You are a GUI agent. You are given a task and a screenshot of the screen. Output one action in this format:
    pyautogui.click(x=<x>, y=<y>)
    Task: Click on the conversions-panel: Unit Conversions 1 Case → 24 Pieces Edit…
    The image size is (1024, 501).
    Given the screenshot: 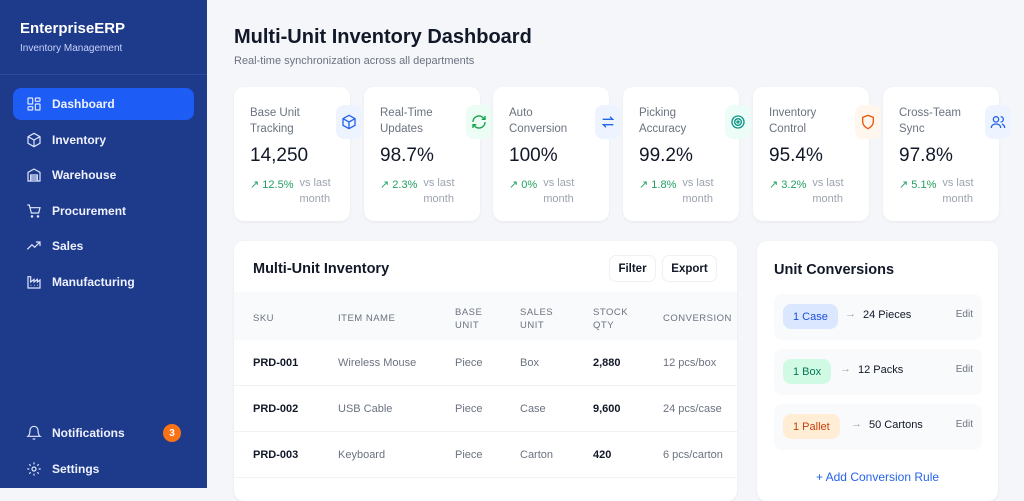 What is the action you would take?
    pyautogui.click(x=877, y=371)
    